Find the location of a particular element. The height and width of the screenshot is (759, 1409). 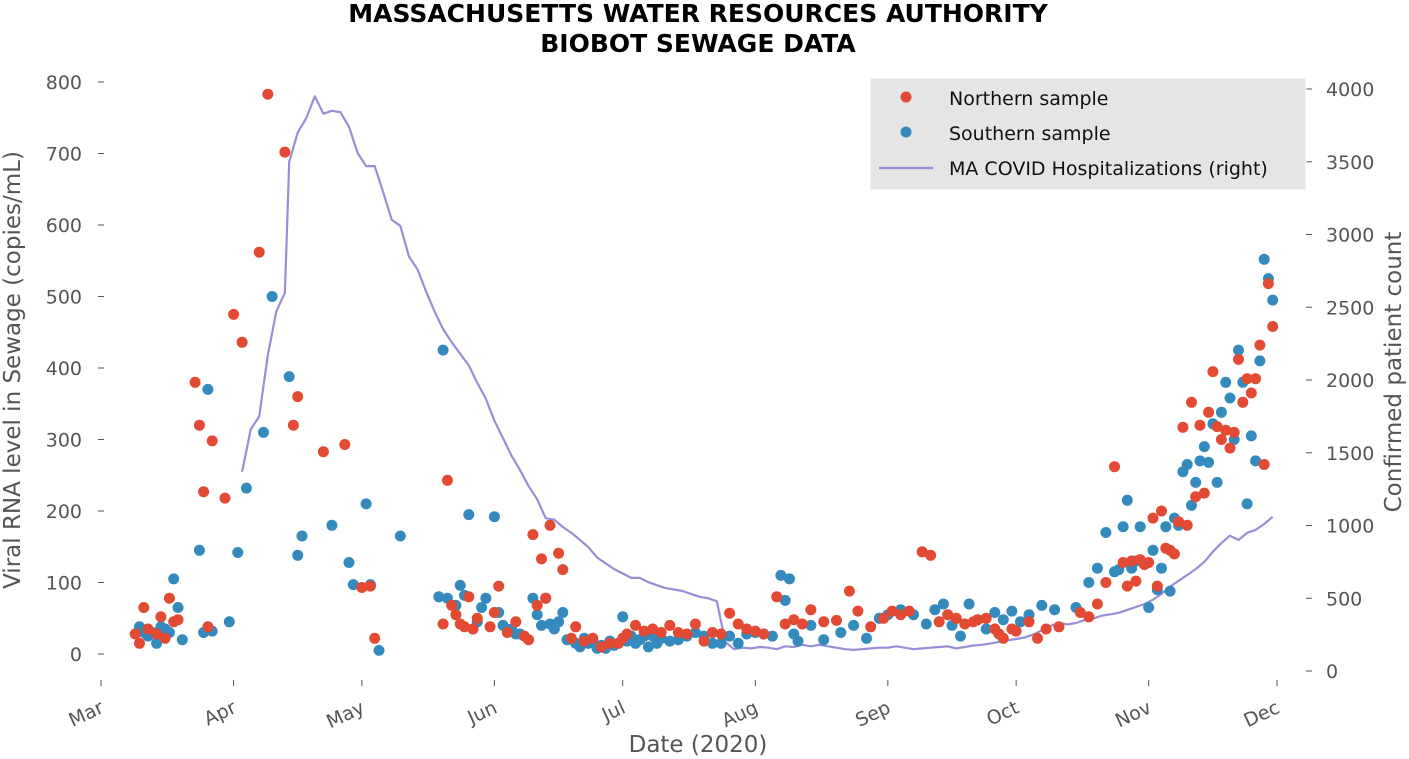

x-tick-label: Aug is located at coordinates (739, 715).